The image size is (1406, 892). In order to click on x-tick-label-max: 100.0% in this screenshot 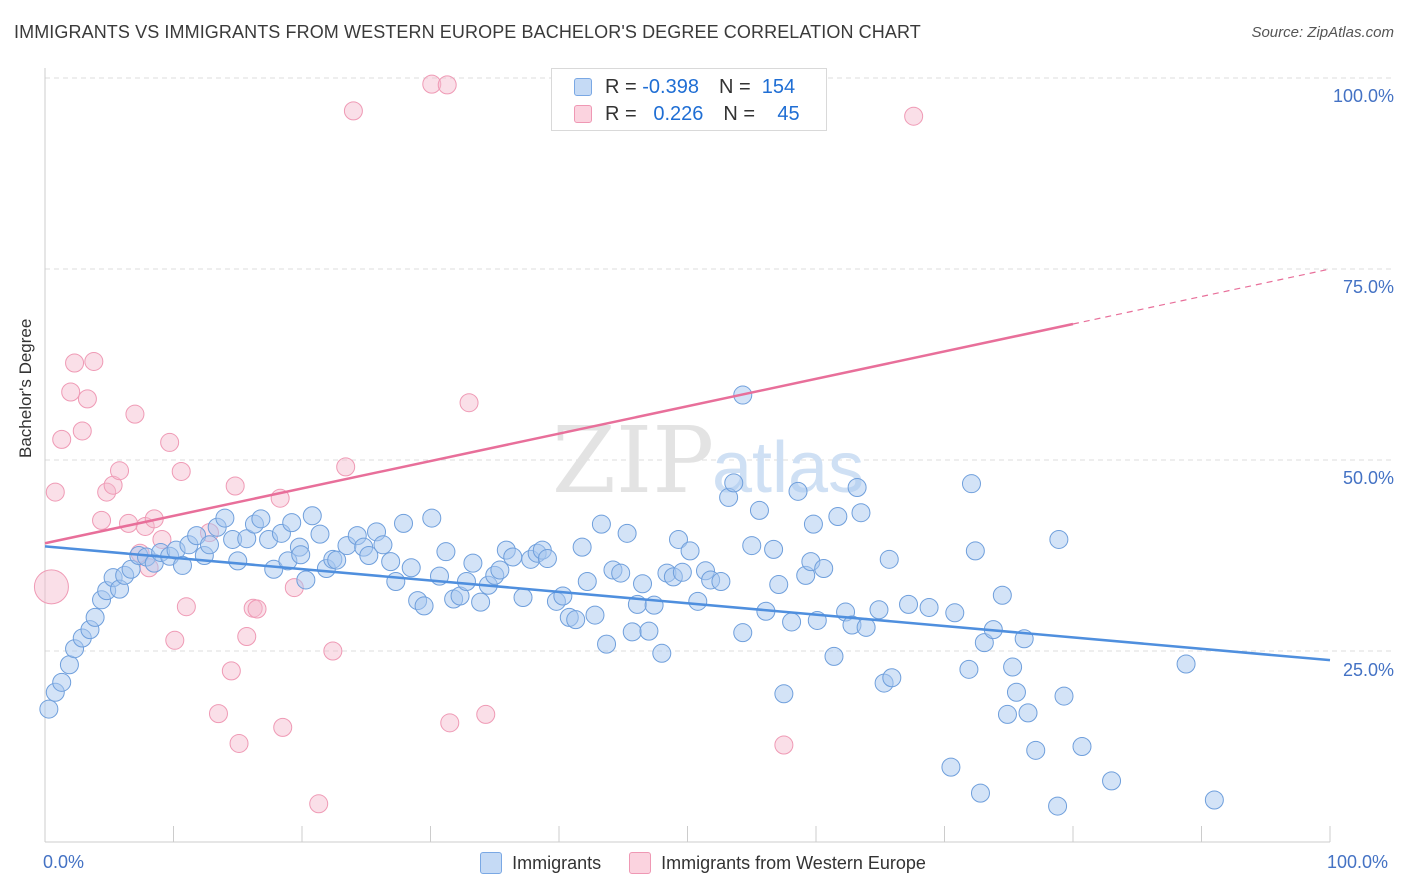, I will do `click(1358, 862)`.